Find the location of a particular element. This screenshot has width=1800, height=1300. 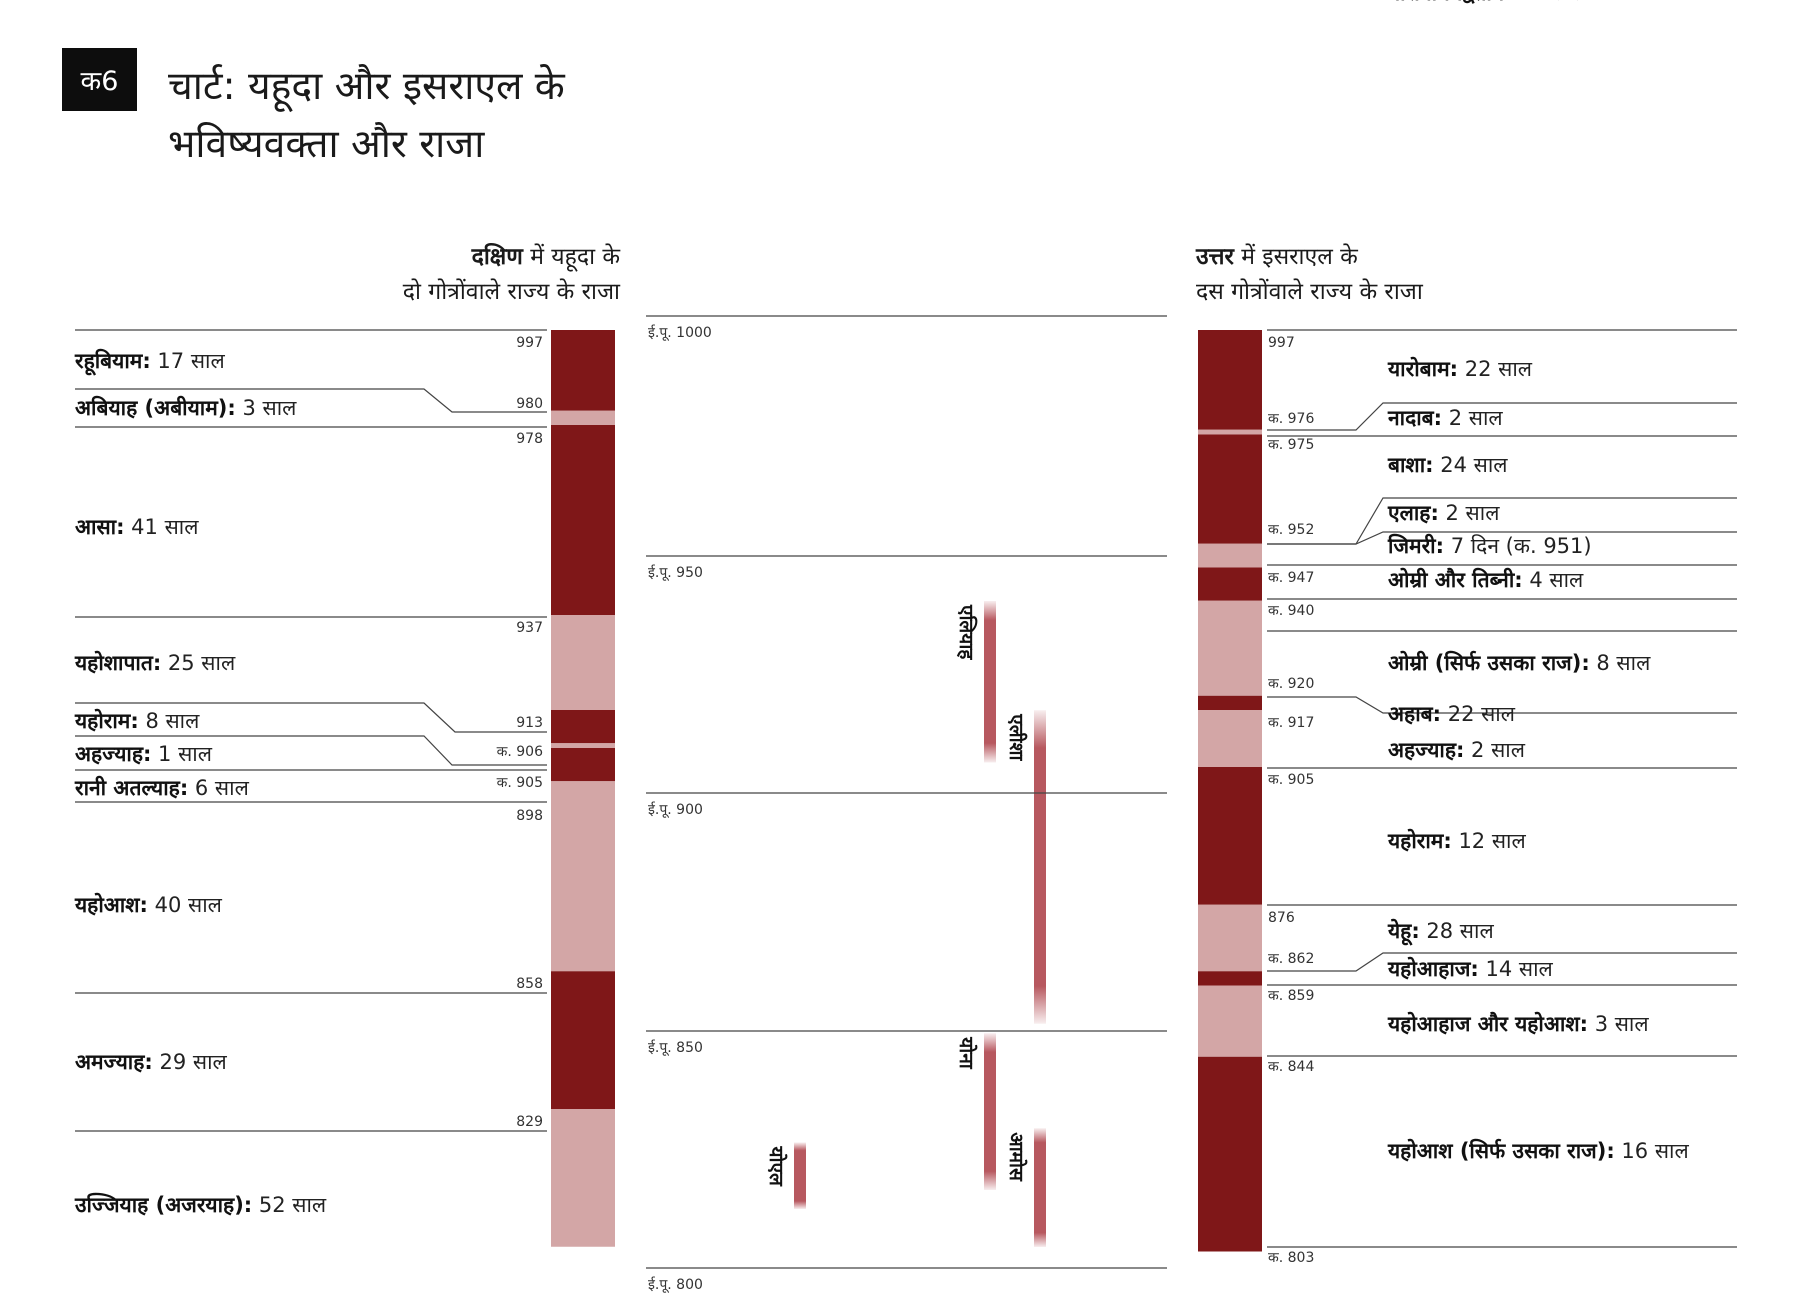

king-name: जिमरी: is located at coordinates (1415, 545).